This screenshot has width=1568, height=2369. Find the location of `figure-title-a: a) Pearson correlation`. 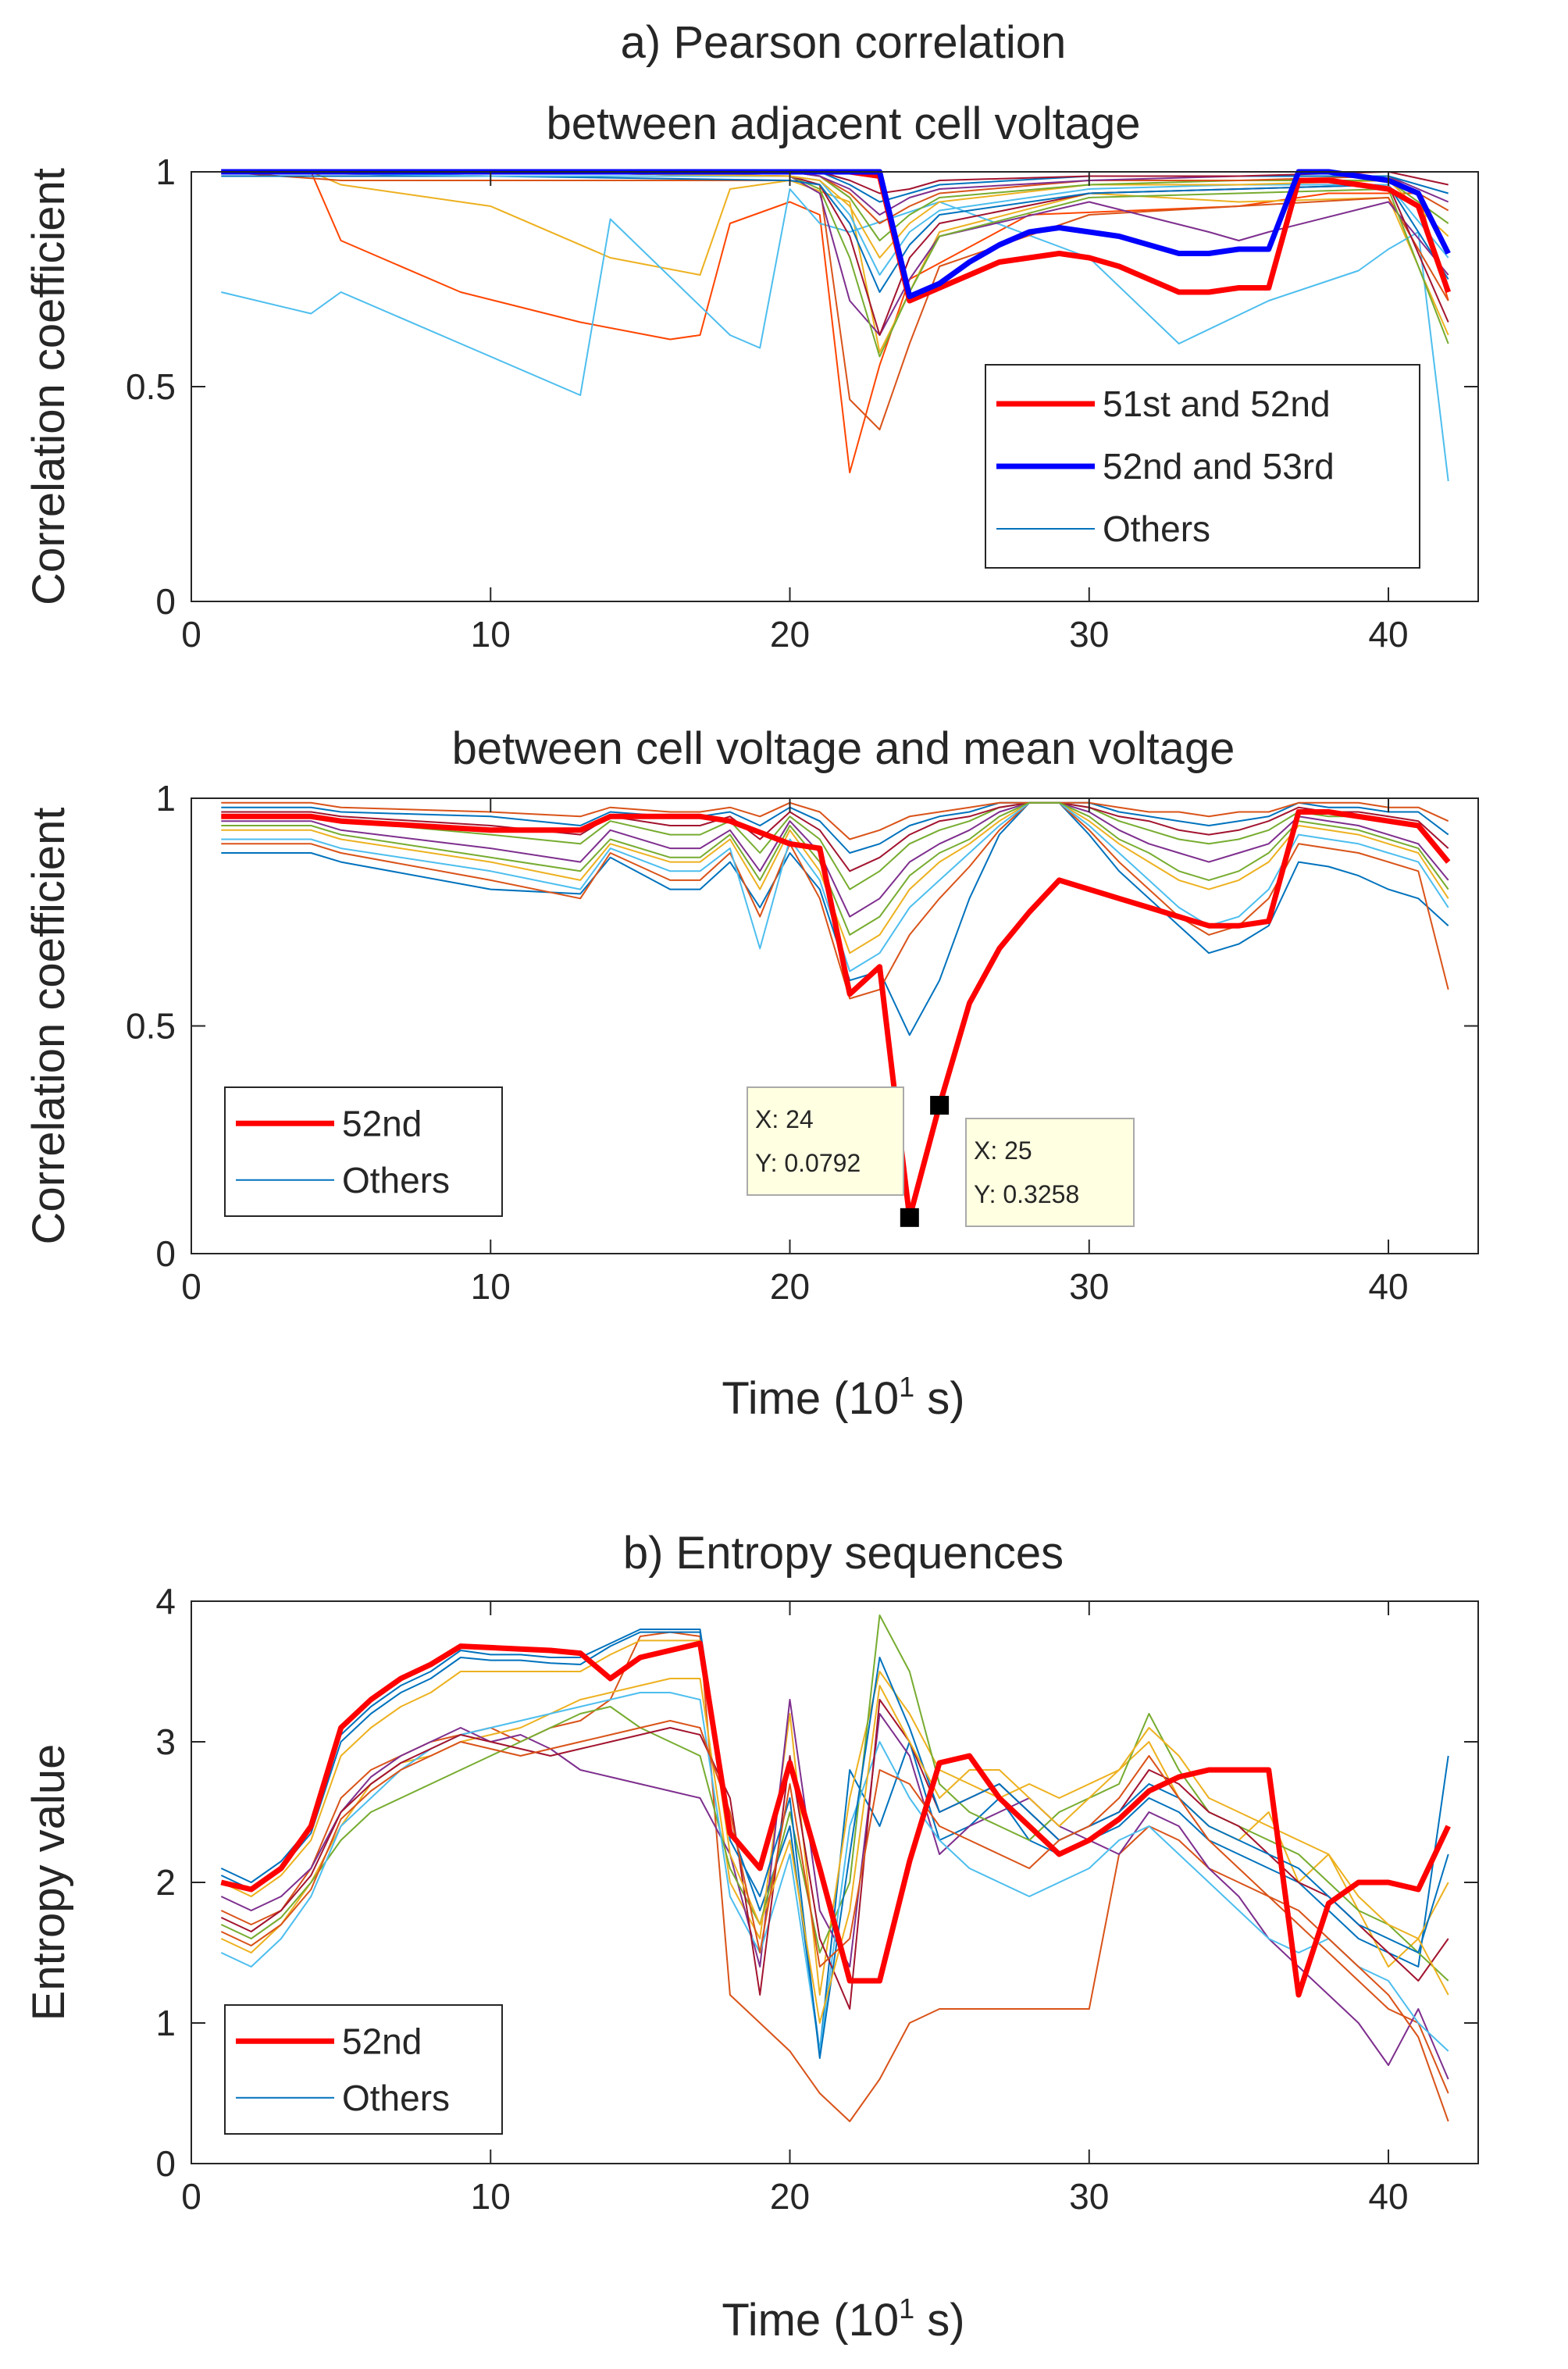

figure-title-a: a) Pearson correlation is located at coordinates (844, 43).